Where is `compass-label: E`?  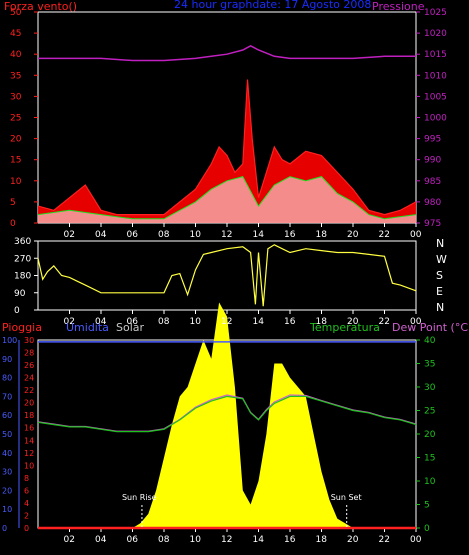
compass-label: E is located at coordinates (439, 291).